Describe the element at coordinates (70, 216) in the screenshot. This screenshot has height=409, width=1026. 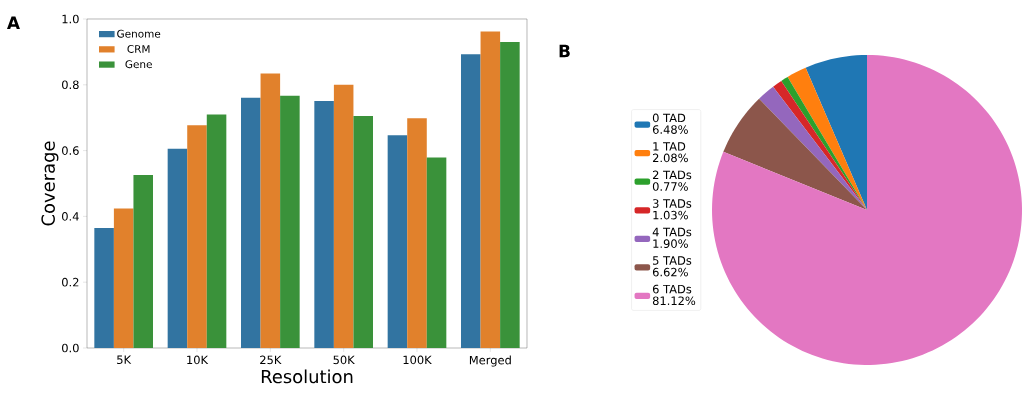
I see `y-tick-label: 0.4` at that location.